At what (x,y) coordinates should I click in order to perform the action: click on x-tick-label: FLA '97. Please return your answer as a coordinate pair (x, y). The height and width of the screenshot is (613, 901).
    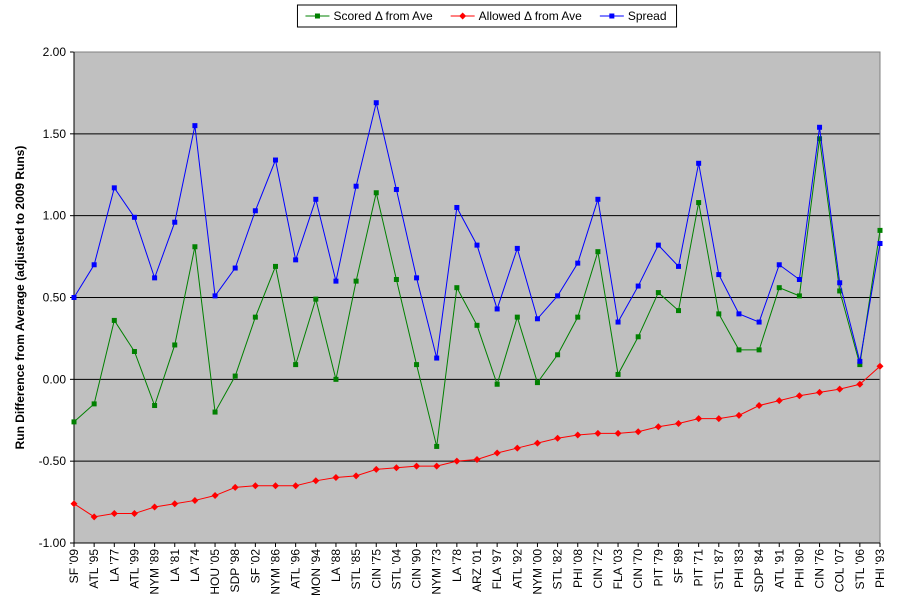
    Looking at the image, I should click on (497, 569).